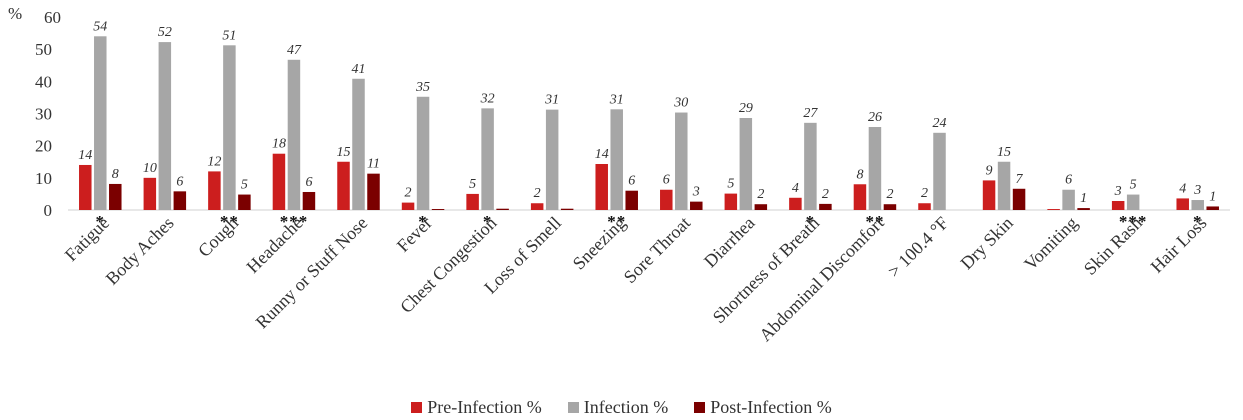  I want to click on data-label: 26, so click(875, 117).